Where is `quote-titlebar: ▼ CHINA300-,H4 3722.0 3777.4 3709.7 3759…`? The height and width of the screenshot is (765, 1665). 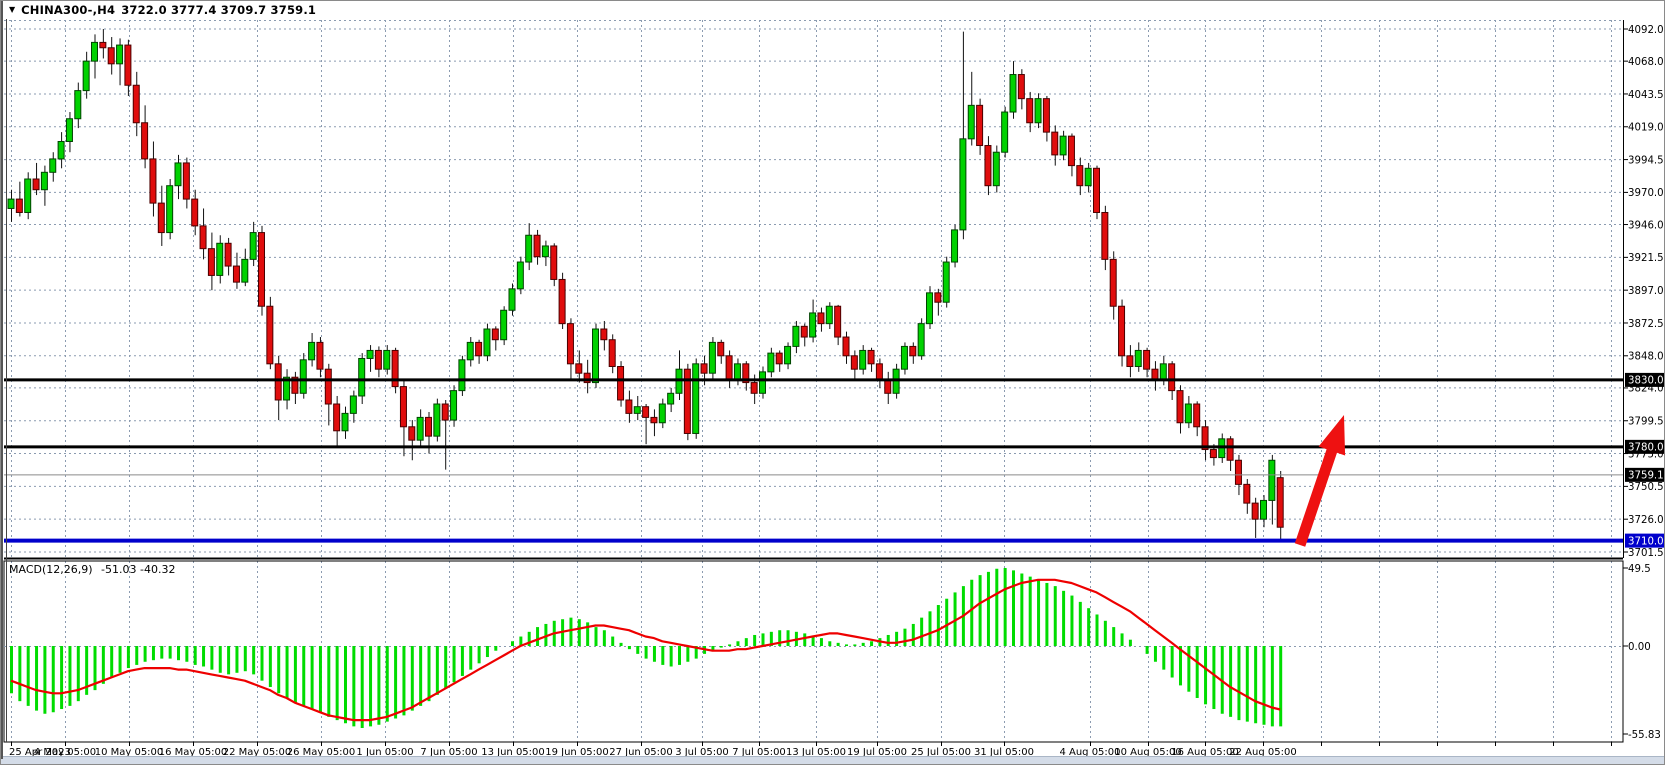 quote-titlebar: ▼ CHINA300-,H4 3722.0 3777.4 3709.7 3759… is located at coordinates (832, 10).